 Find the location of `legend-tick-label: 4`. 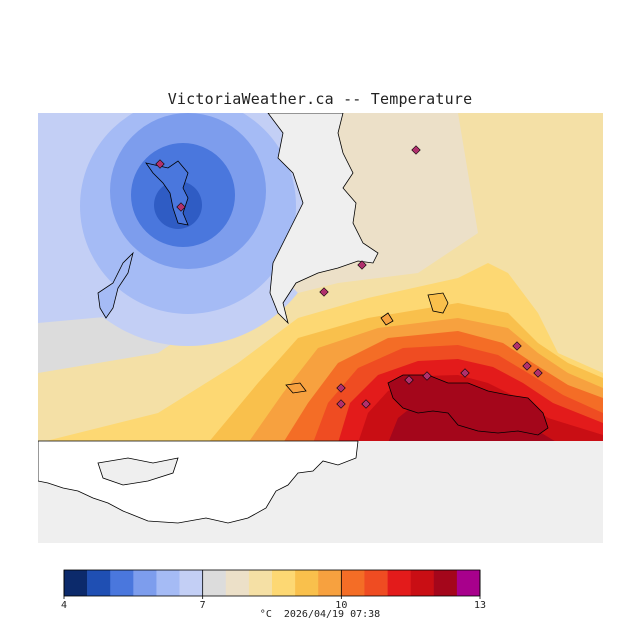

legend-tick-label: 4 is located at coordinates (64, 605).